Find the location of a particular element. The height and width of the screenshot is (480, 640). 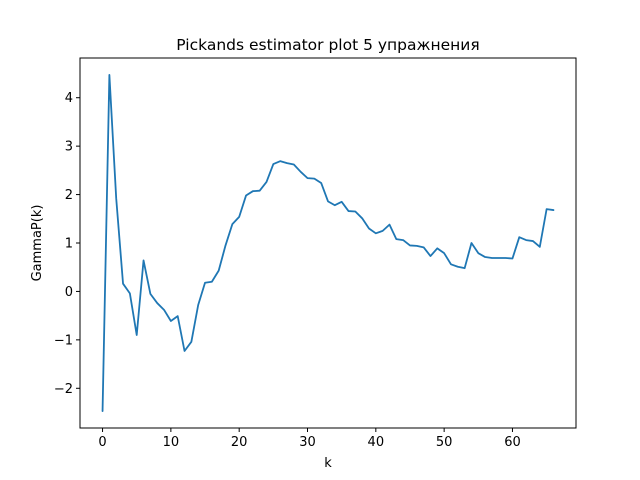

x-tick-label: 40 is located at coordinates (376, 442).